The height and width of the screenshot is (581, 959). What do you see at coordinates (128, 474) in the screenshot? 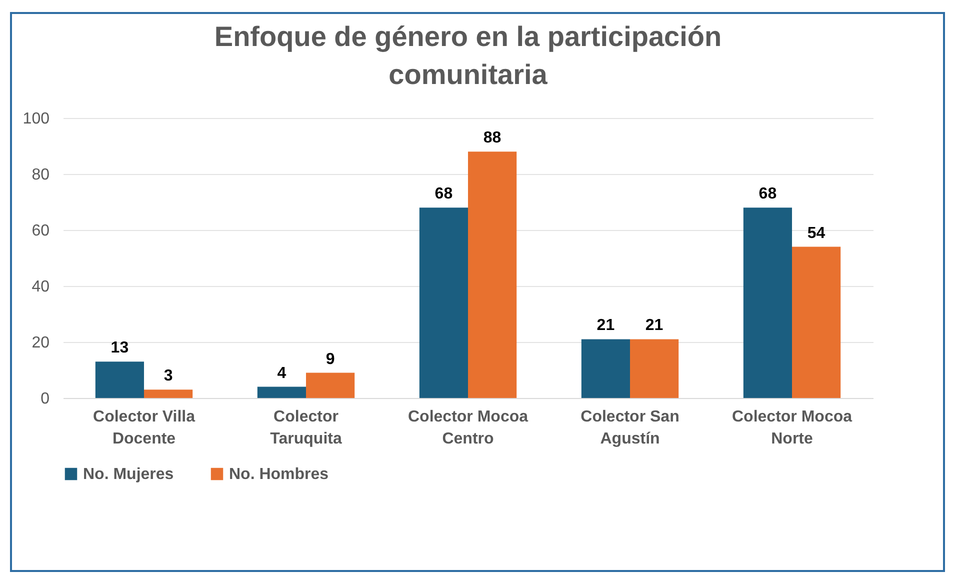
I see `legend-label: No. Mujeres` at bounding box center [128, 474].